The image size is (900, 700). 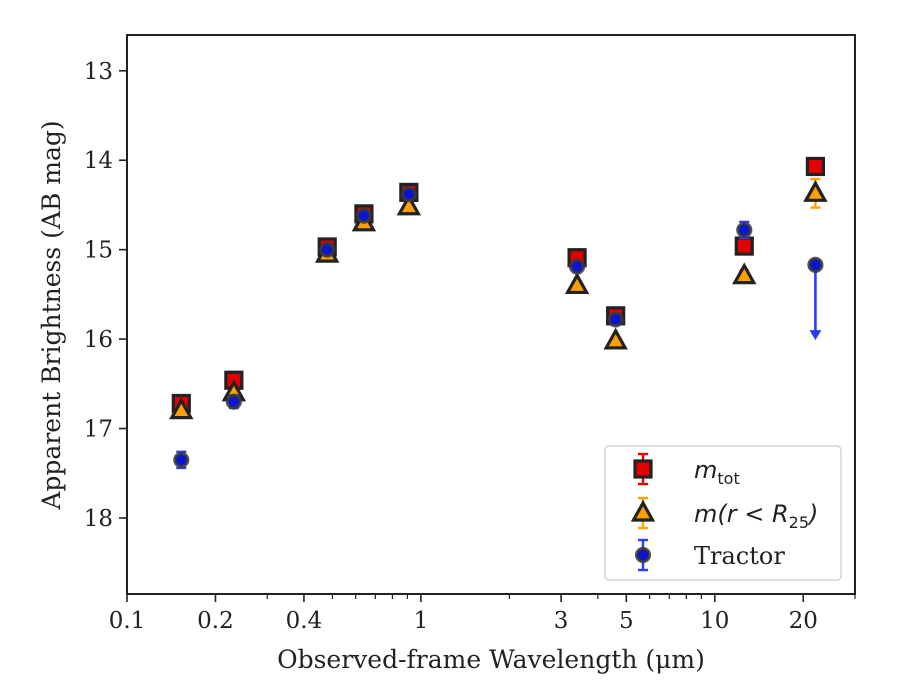 What do you see at coordinates (98, 251) in the screenshot?
I see `y-tick-label: 15` at bounding box center [98, 251].